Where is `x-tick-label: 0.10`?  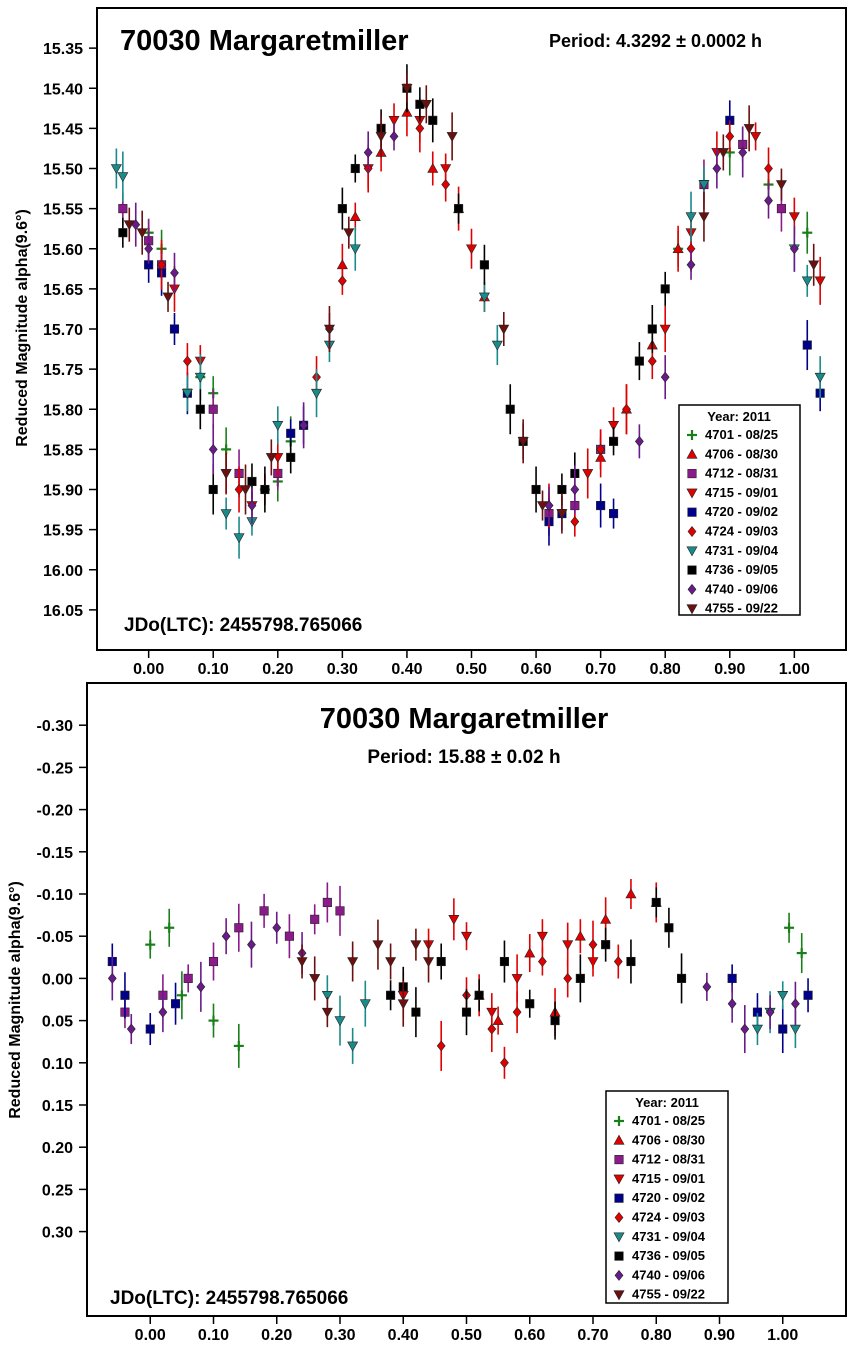
x-tick-label: 0.10 is located at coordinates (213, 669).